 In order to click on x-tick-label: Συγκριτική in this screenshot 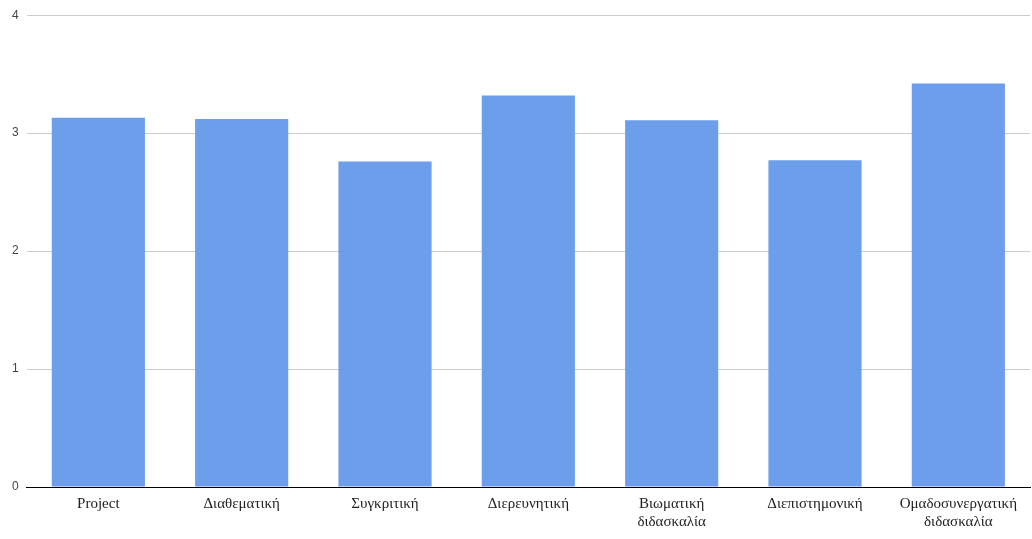, I will do `click(385, 502)`.